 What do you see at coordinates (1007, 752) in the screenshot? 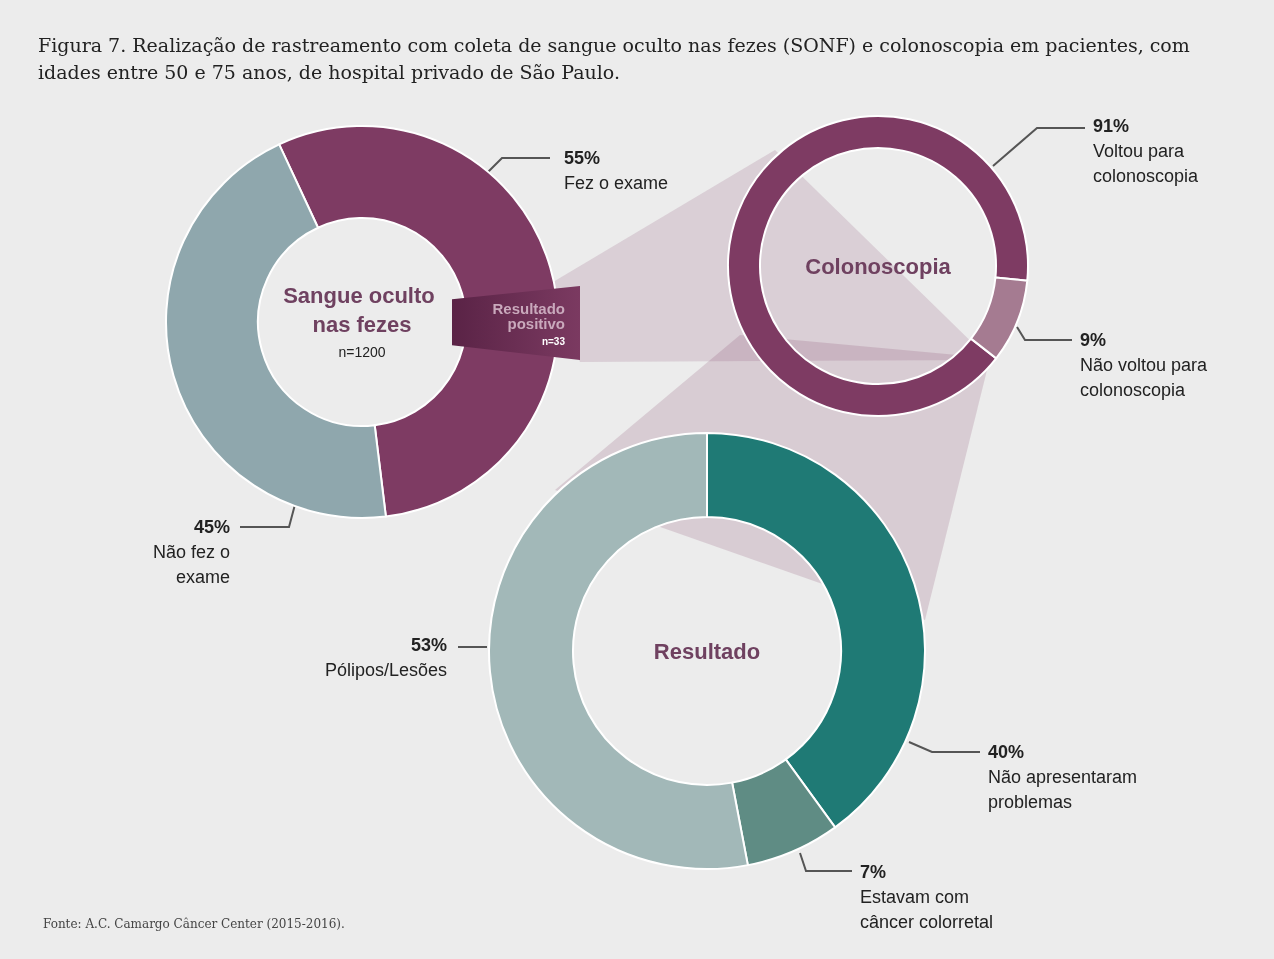
I see `data-label: 40%` at bounding box center [1007, 752].